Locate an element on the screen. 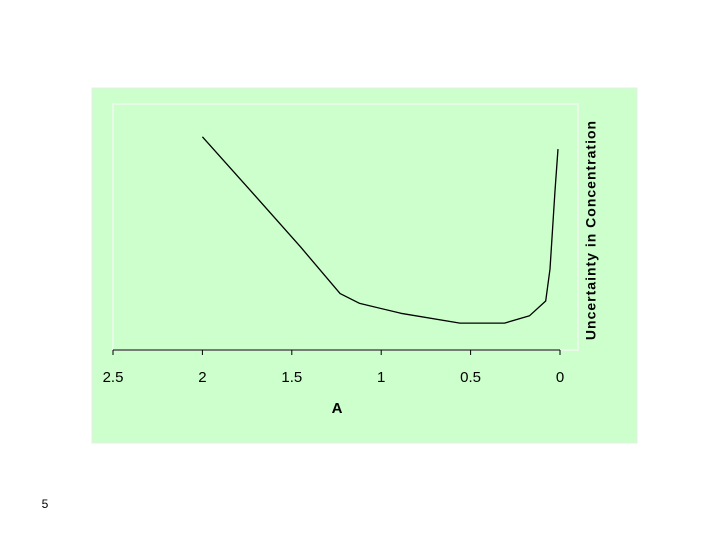  x-tick-label: 2 is located at coordinates (202, 377).